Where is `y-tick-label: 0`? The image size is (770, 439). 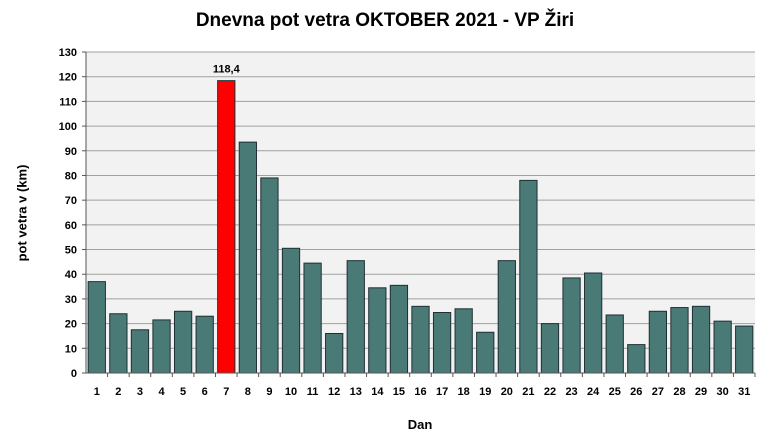
y-tick-label: 0 is located at coordinates (74, 374).